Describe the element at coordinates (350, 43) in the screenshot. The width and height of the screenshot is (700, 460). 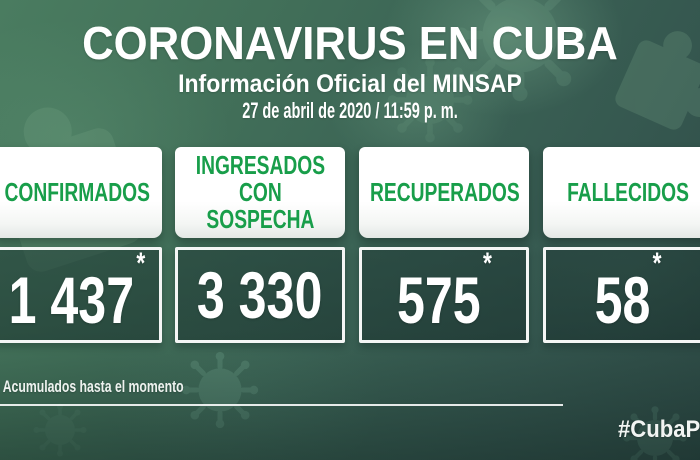
I see `page-title: CORONAVIRUS EN CUBA` at that location.